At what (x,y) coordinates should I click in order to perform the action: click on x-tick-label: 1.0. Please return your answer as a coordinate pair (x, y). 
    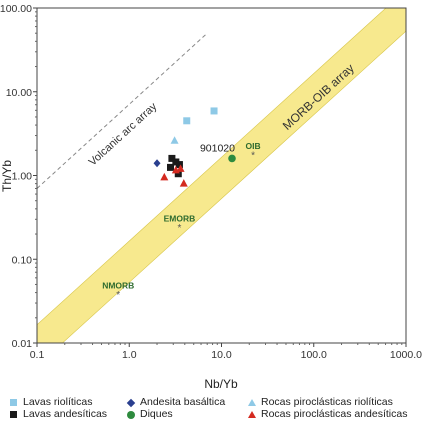
    Looking at the image, I should click on (129, 355).